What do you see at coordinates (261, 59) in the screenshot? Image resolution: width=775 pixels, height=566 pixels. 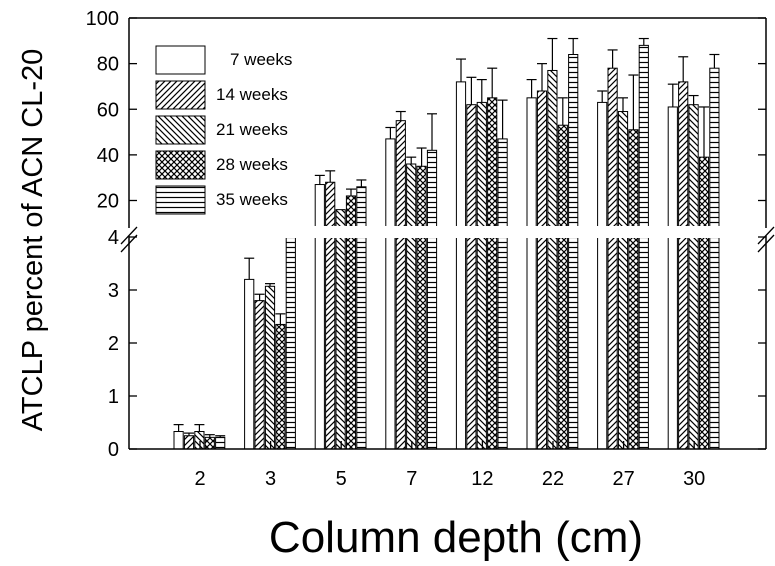 I see `legend-label: 7 weeks` at bounding box center [261, 59].